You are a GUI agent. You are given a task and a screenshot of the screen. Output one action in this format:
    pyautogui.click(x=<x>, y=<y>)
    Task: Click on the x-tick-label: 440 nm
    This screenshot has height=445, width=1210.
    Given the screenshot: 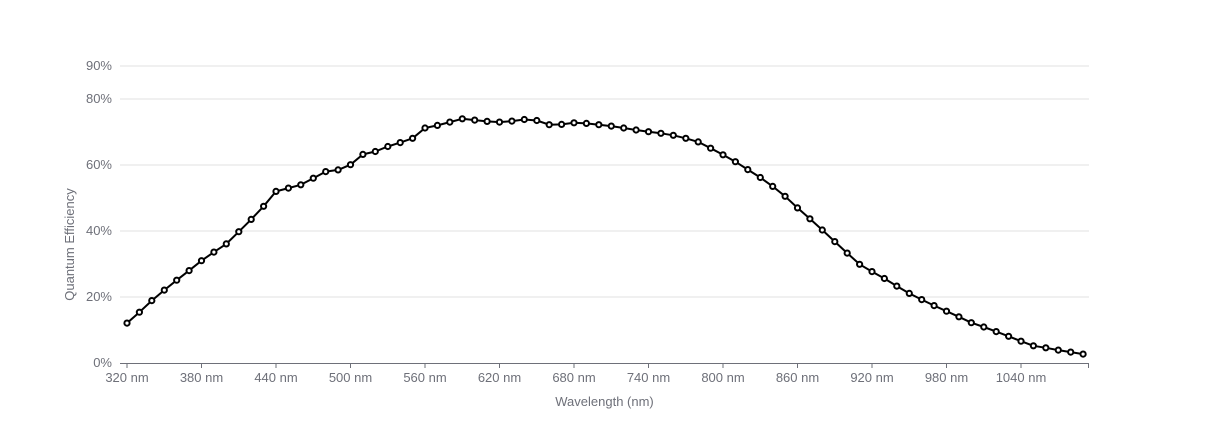 What is the action you would take?
    pyautogui.click(x=275, y=377)
    